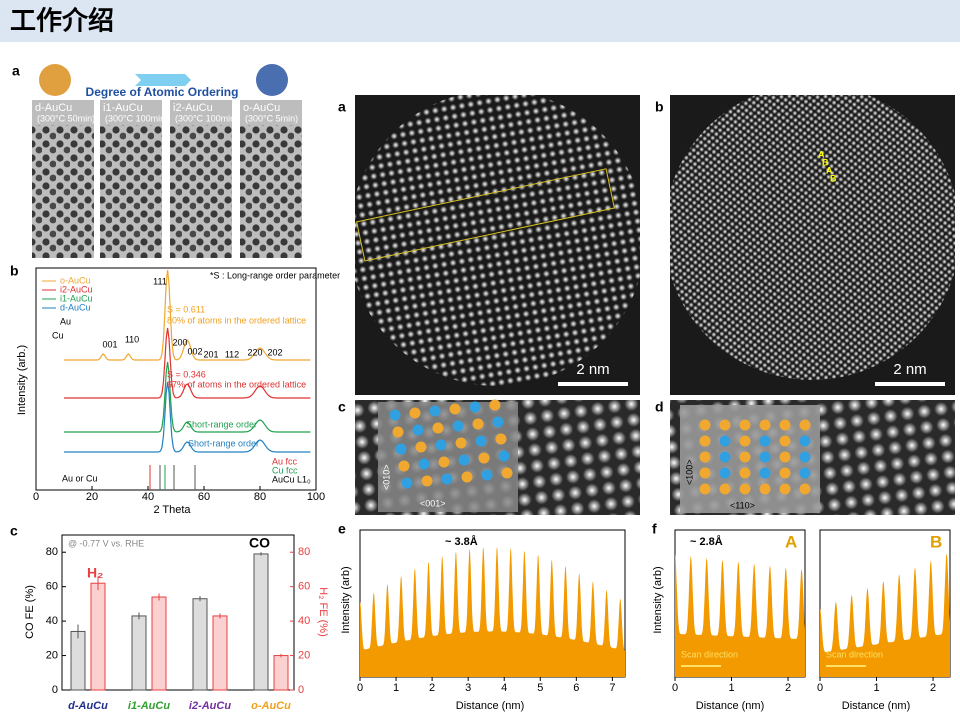  Describe the element at coordinates (193, 108) in the screenshot. I see `sample-name: i2-AuCu` at that location.